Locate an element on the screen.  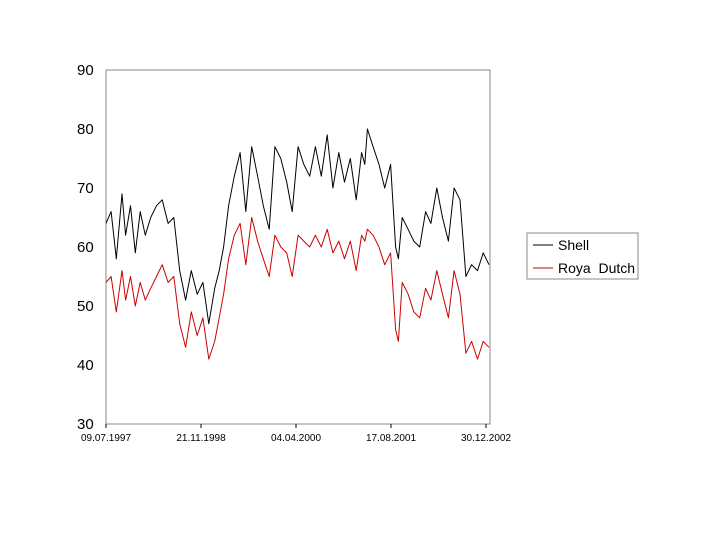
y-axis: 90 80 70 60 50 40 30 is located at coordinates (85, 247).